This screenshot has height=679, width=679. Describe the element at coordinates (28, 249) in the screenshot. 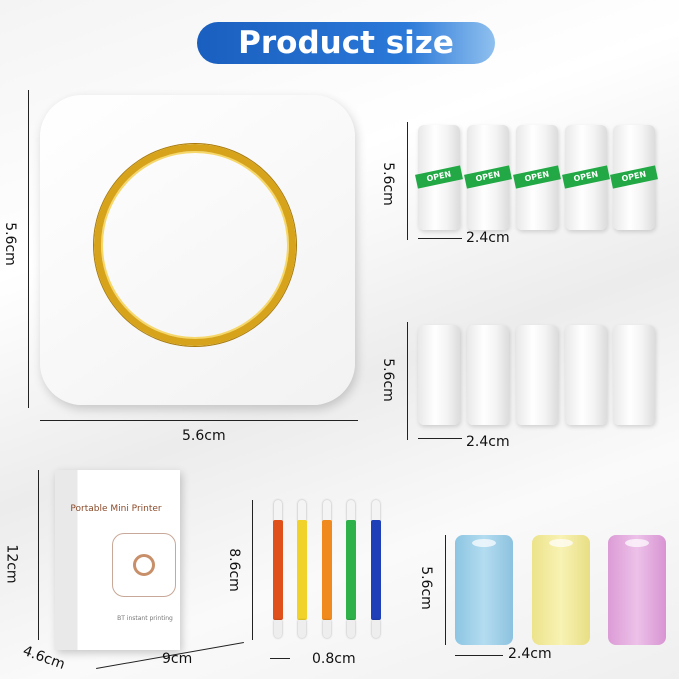

I see `printer-height-arrow` at that location.